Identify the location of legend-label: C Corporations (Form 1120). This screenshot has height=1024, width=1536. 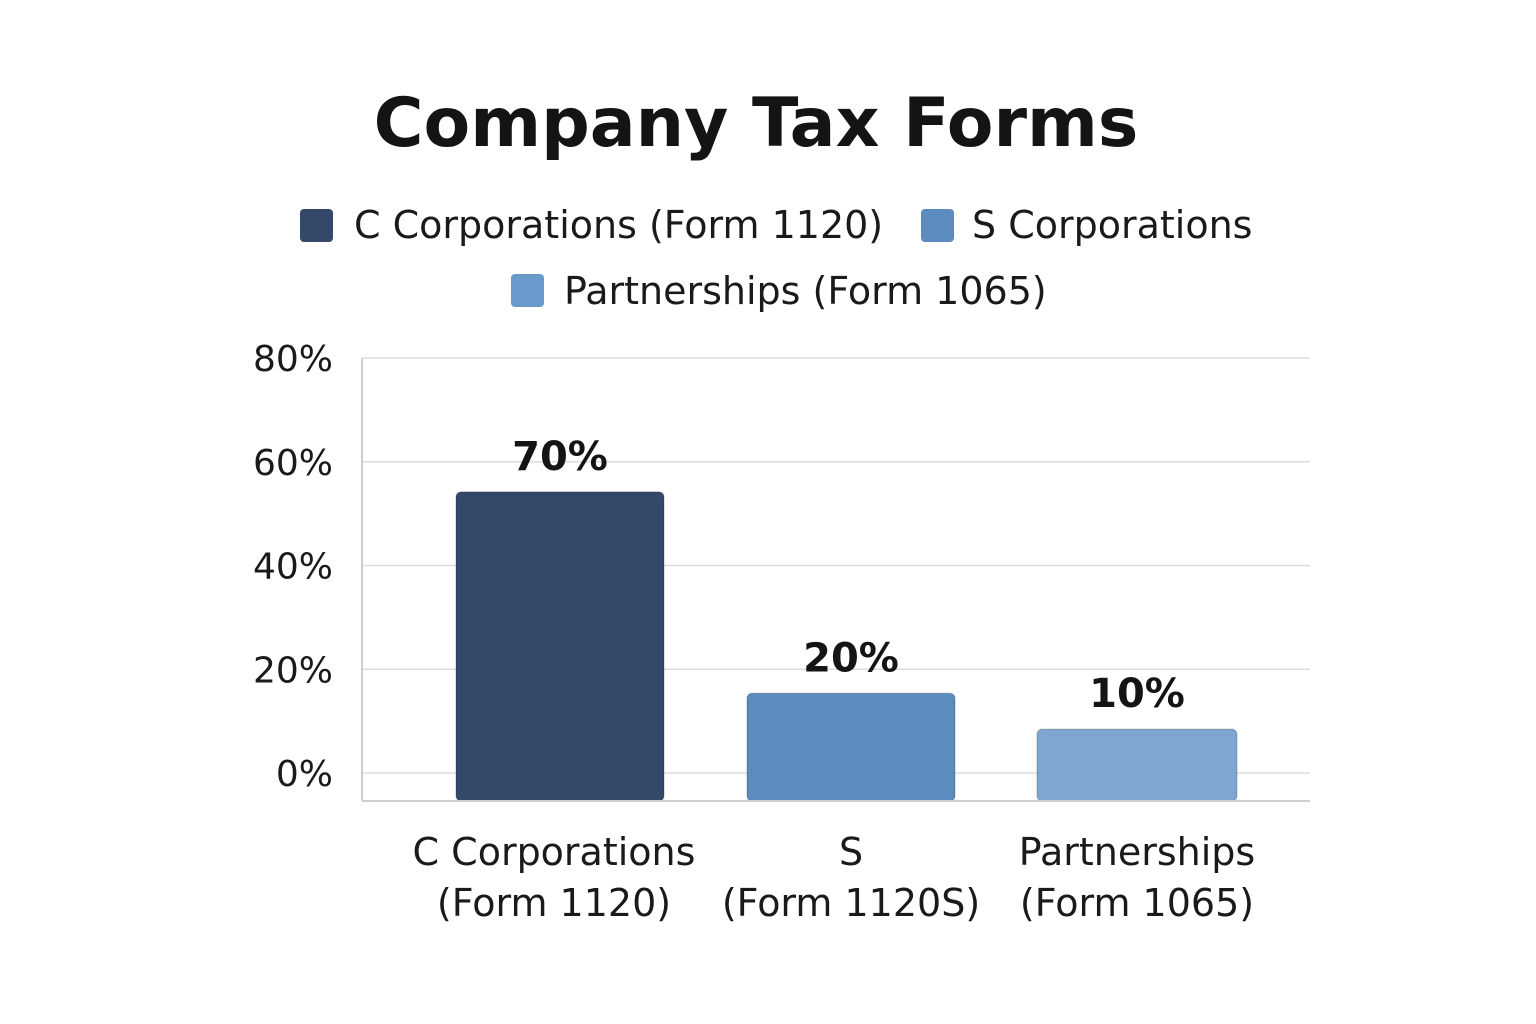
(618, 225).